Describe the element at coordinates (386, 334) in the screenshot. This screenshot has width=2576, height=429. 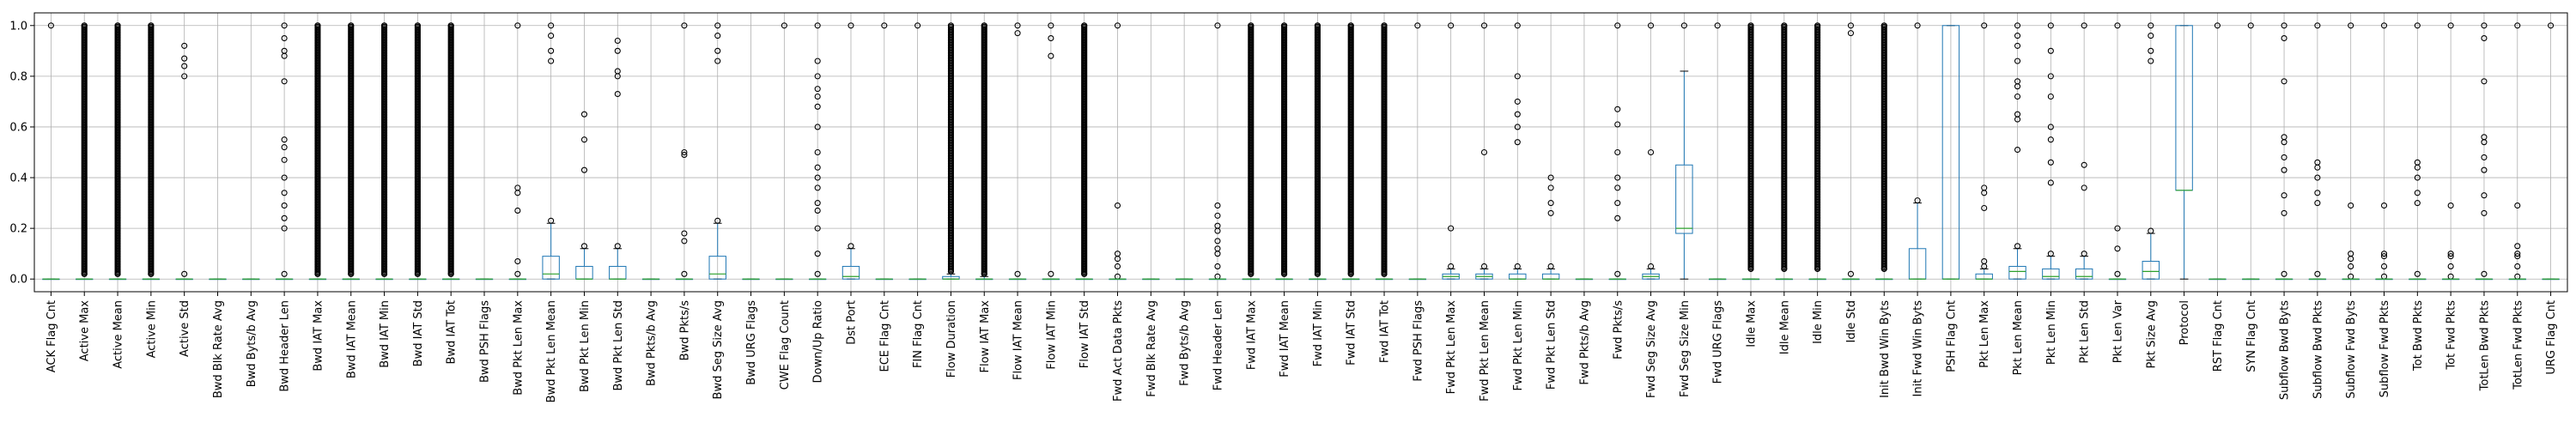
I see `x-tick-label: Bwd IAT Min` at that location.